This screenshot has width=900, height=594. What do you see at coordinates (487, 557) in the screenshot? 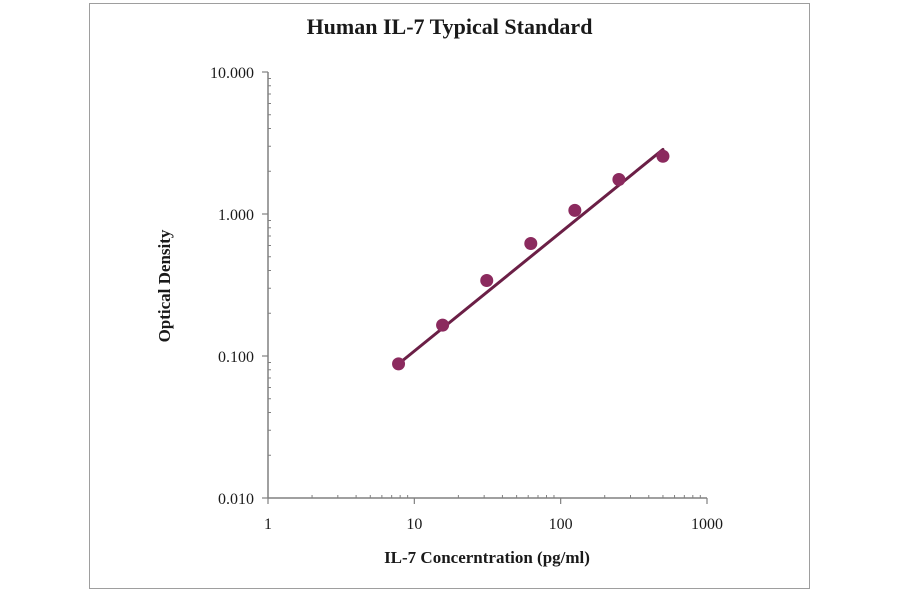
I see `x-axis-title: IL-7 Concerntration (pg/ml)` at bounding box center [487, 557].